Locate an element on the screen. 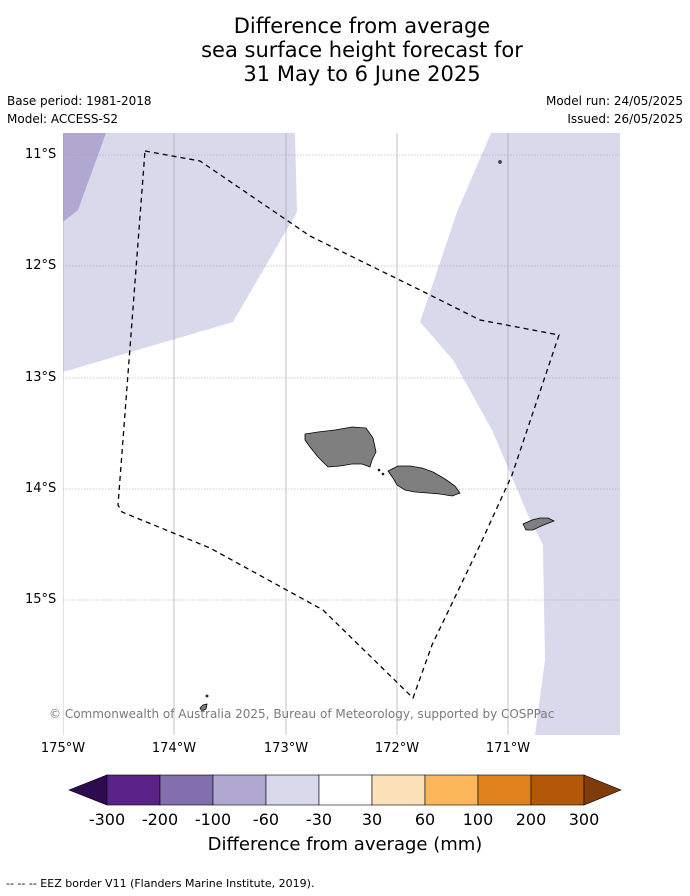 The width and height of the screenshot is (690, 896). colorbar-extend-high is located at coordinates (602, 790).